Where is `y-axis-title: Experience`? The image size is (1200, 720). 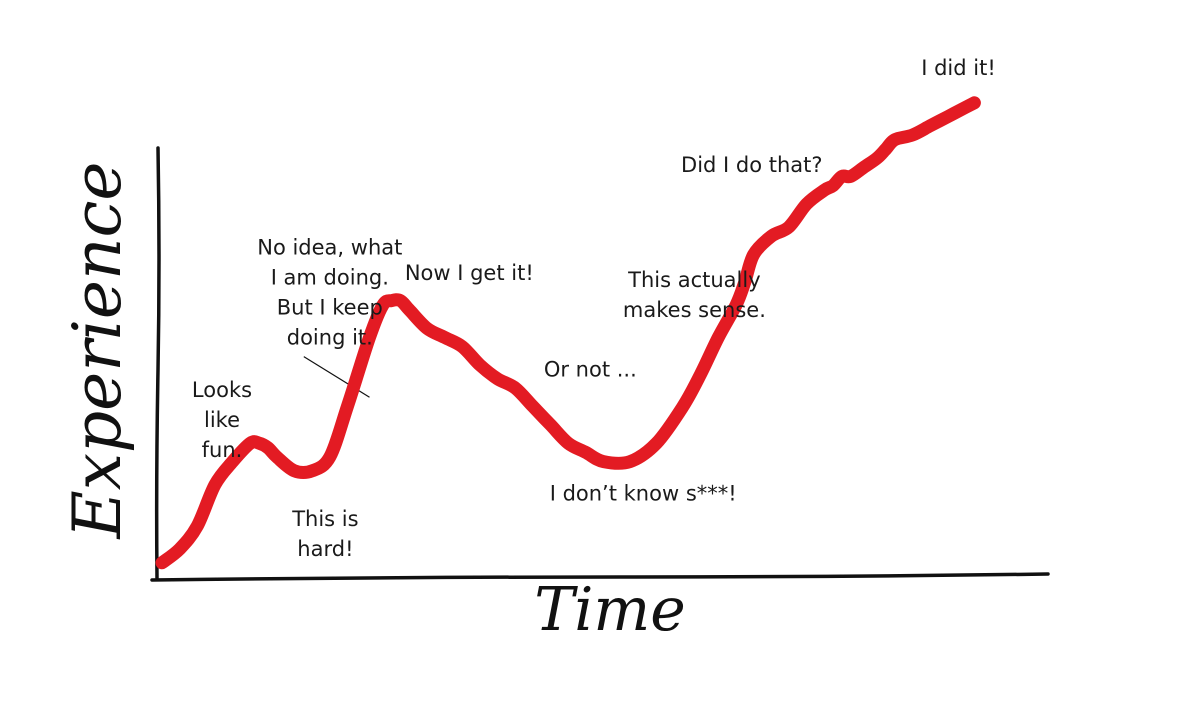 y-axis-title: Experience is located at coordinates (97, 351).